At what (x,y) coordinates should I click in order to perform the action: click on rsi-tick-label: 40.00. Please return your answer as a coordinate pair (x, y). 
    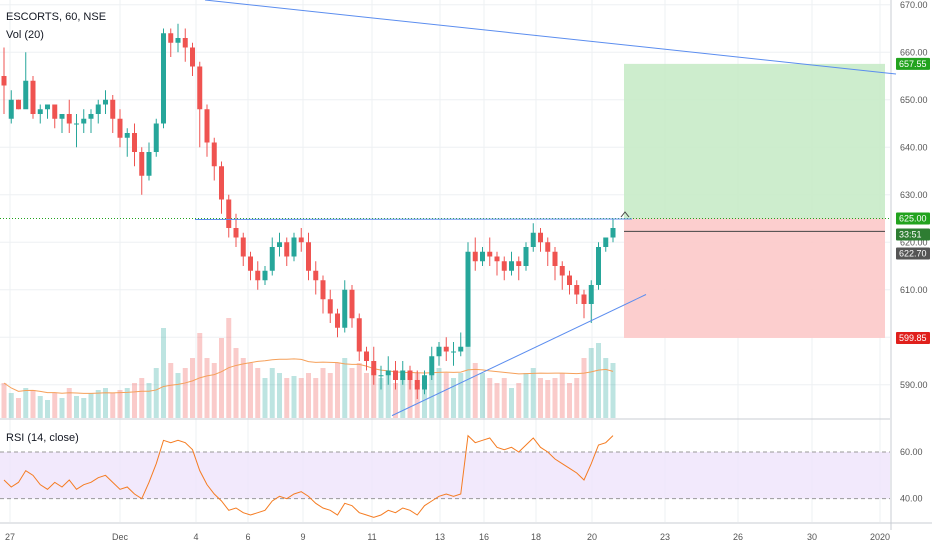
    Looking at the image, I should click on (911, 499).